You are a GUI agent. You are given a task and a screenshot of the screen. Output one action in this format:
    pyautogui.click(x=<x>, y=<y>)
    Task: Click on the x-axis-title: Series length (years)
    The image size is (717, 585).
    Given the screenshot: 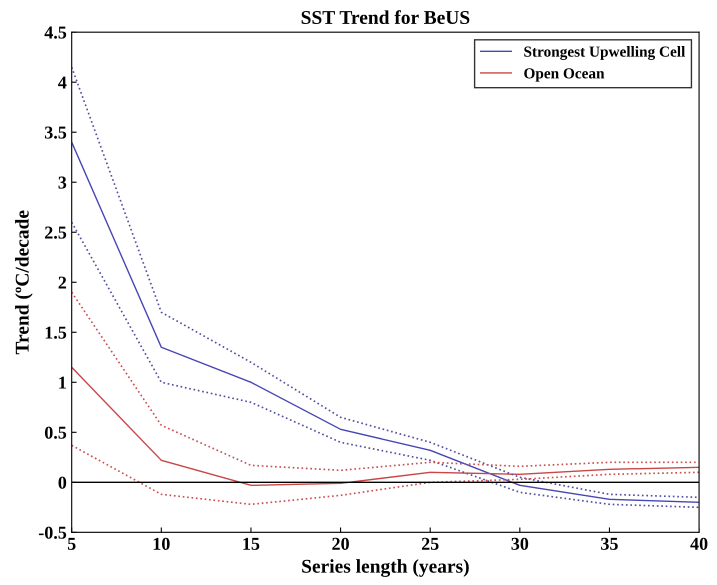 What is the action you would take?
    pyautogui.click(x=385, y=568)
    